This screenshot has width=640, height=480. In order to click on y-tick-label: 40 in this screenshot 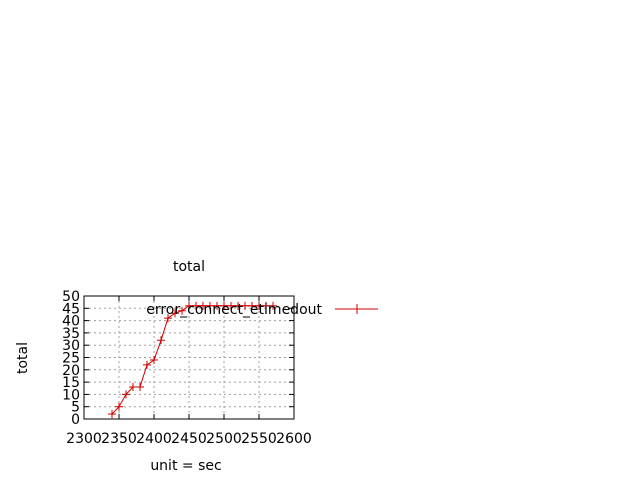, I will do `click(71, 322)`.